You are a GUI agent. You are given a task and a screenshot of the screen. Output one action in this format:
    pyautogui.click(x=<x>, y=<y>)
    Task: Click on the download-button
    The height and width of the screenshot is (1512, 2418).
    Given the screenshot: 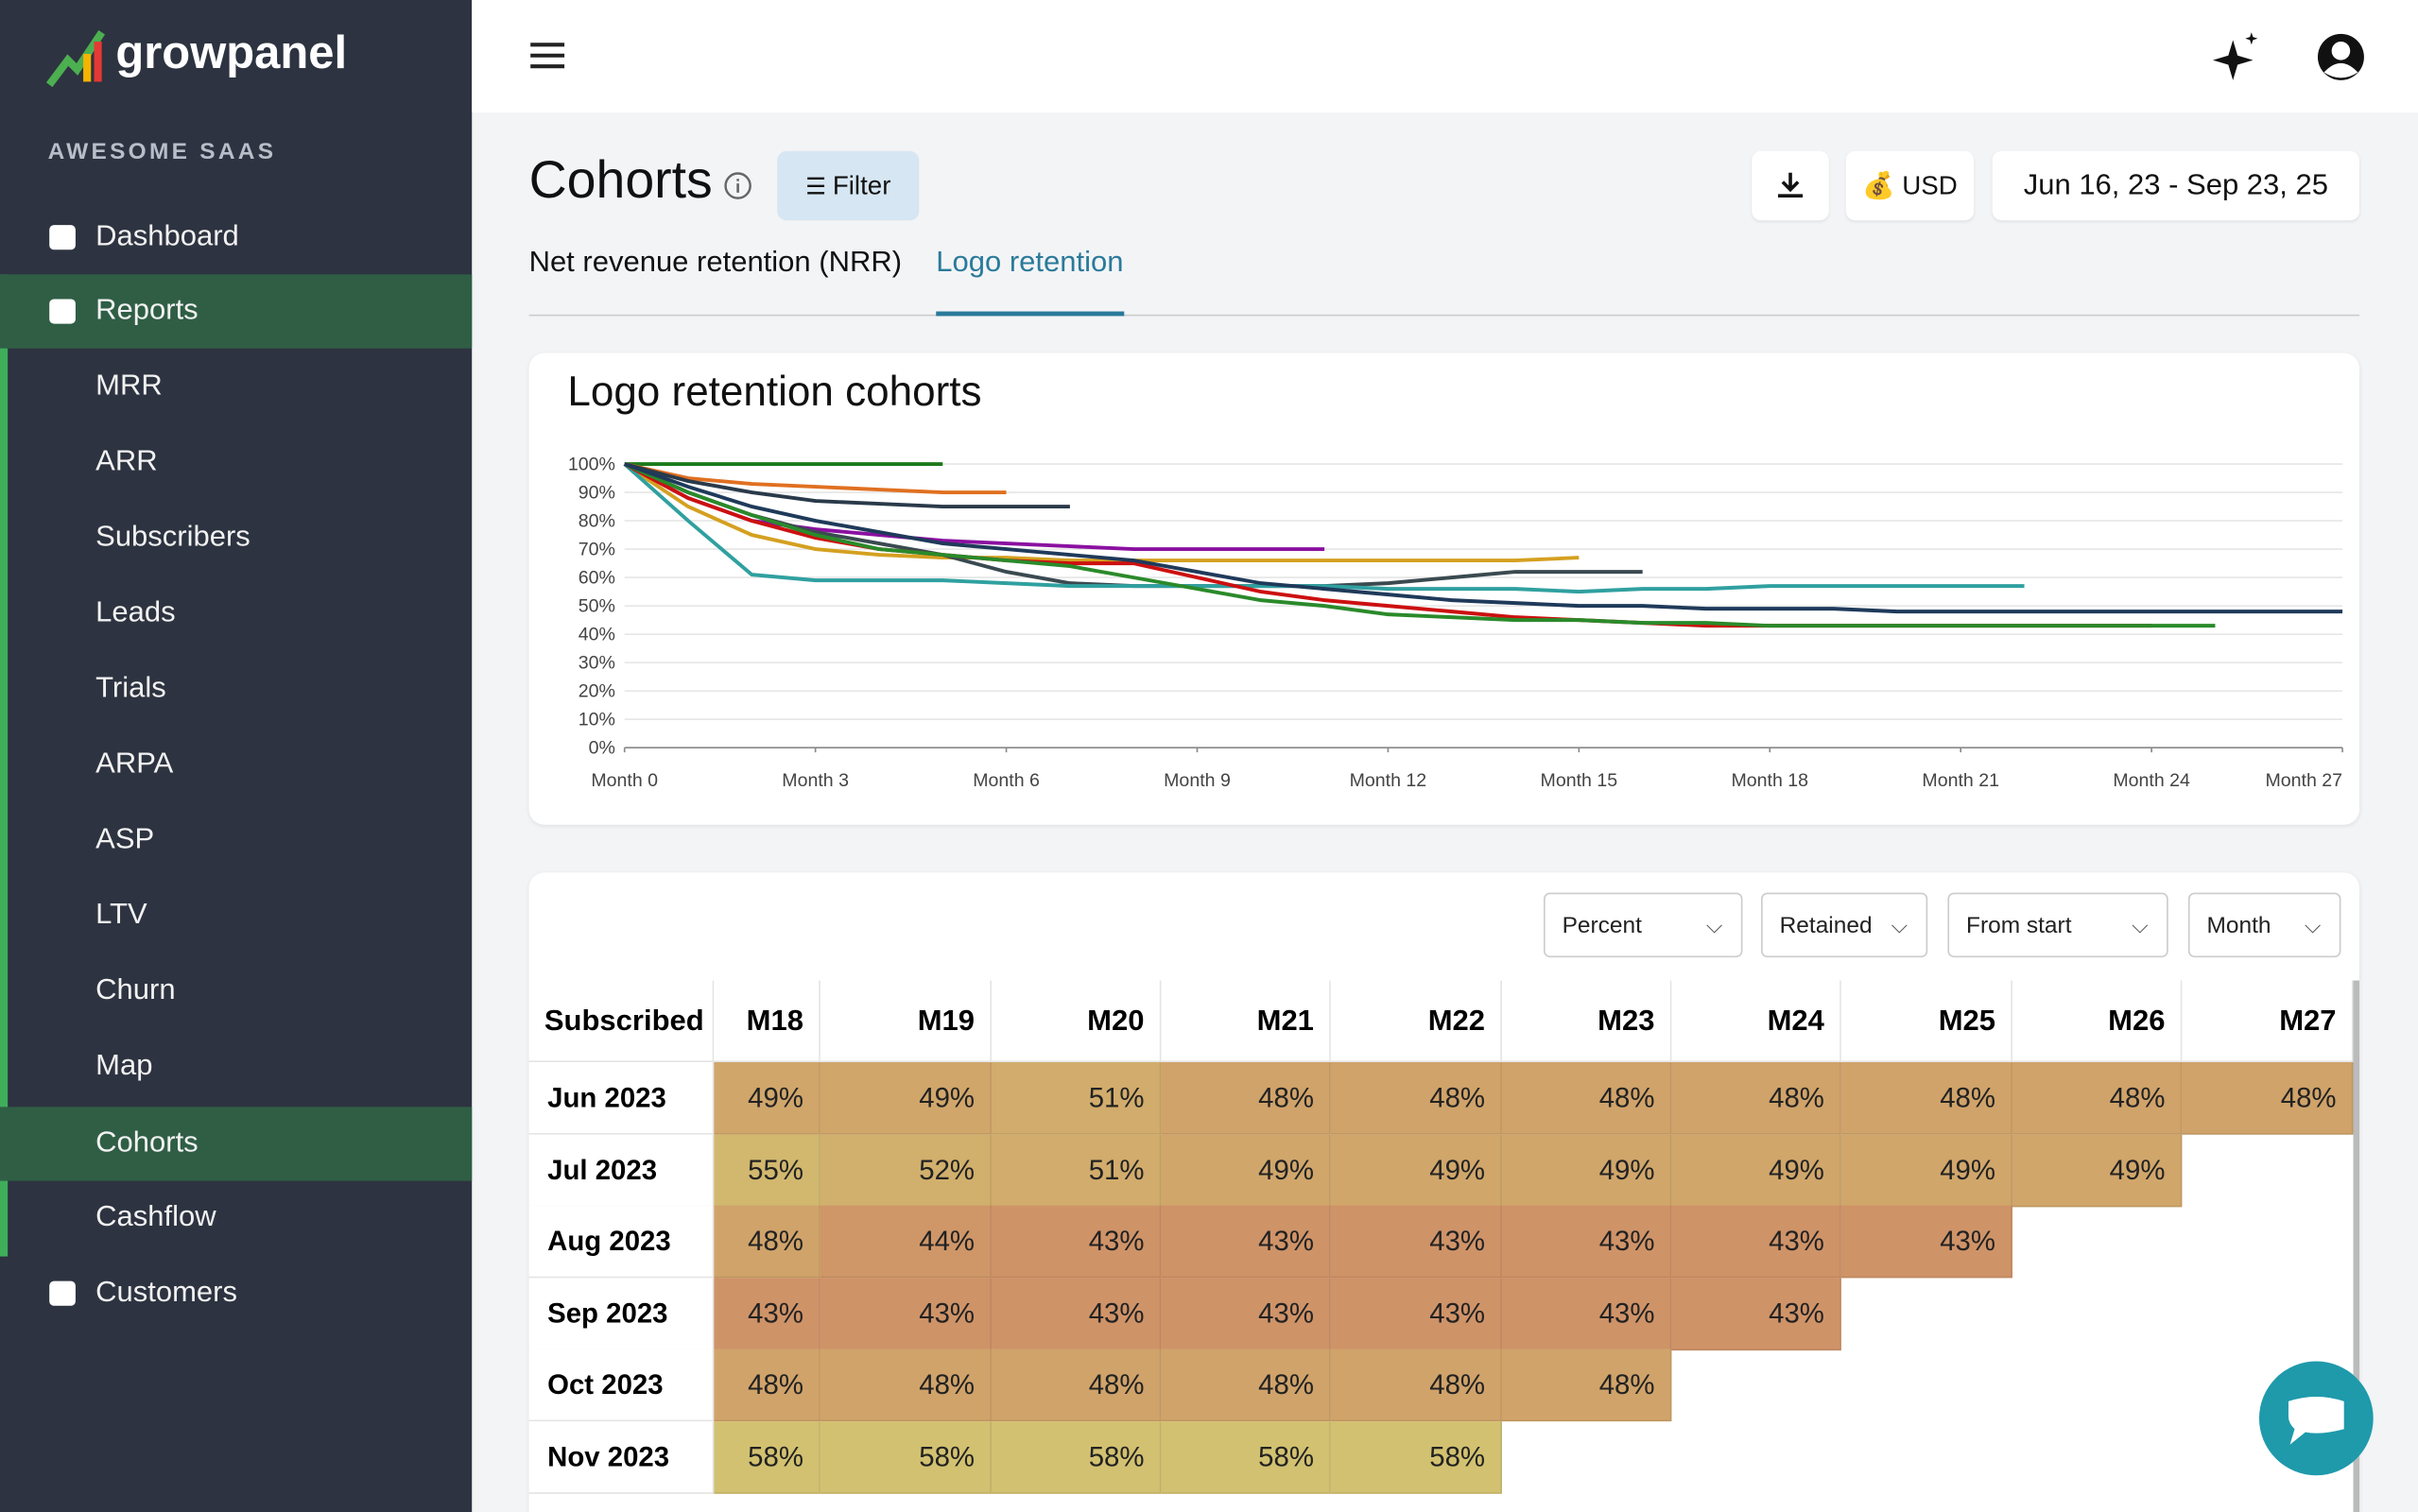 What is the action you would take?
    pyautogui.click(x=1791, y=185)
    